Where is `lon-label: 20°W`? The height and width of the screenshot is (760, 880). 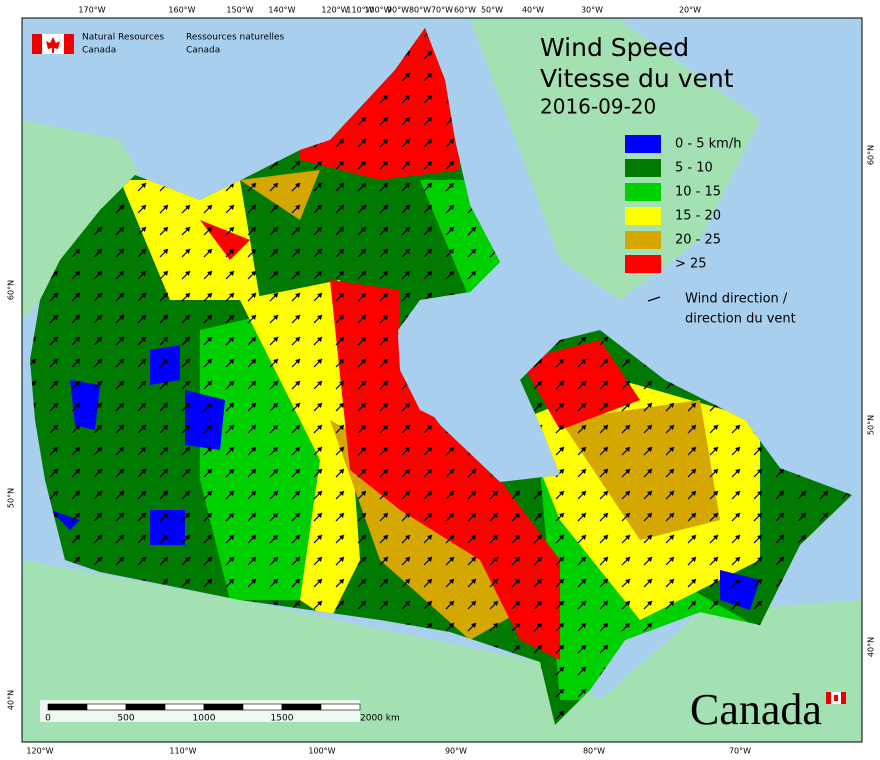
lon-label: 20°W is located at coordinates (690, 10).